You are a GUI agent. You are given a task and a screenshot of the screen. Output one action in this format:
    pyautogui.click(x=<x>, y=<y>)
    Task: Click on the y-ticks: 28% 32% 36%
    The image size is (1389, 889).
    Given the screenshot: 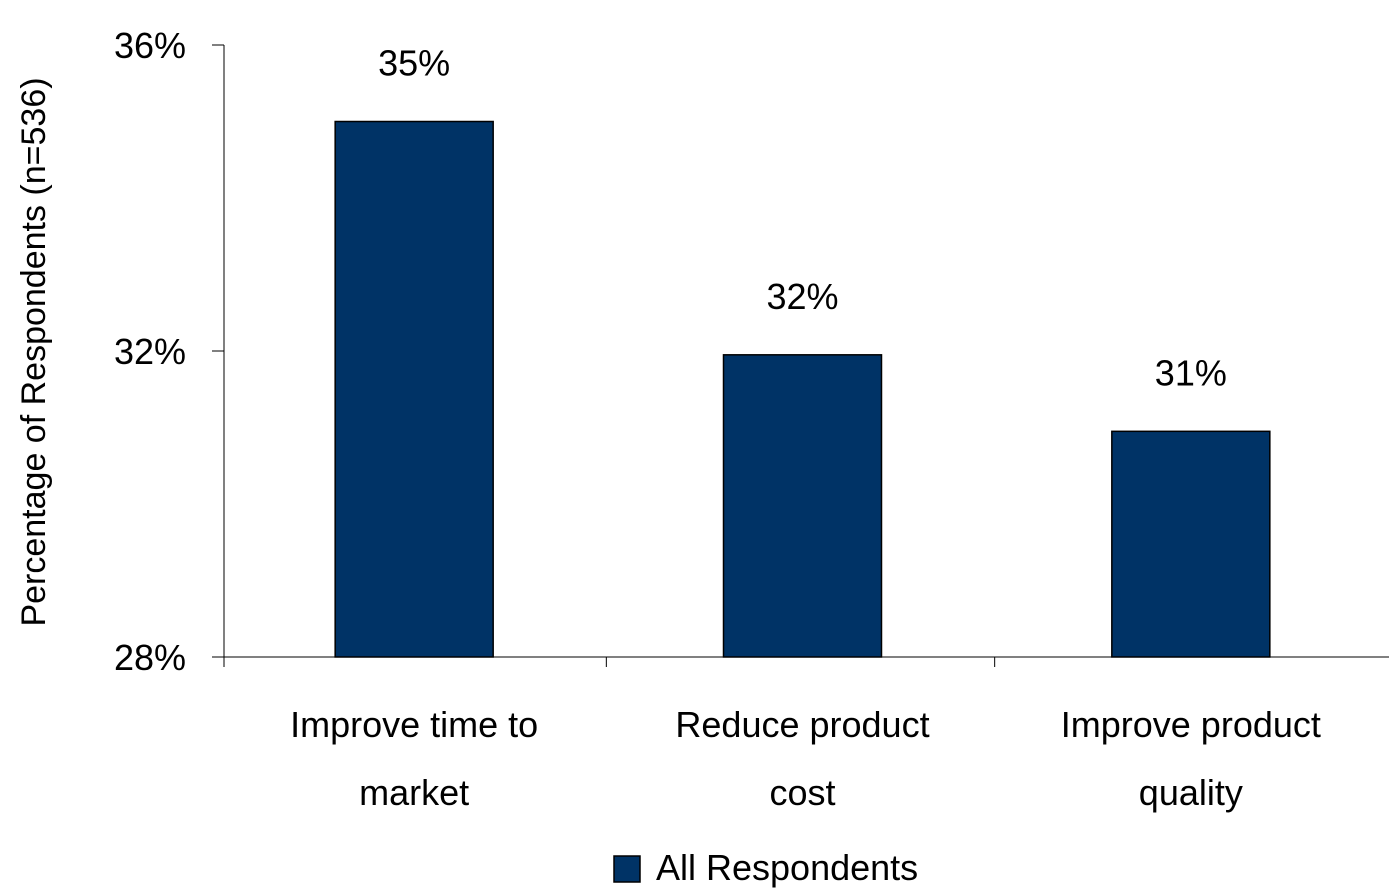 What is the action you would take?
    pyautogui.click(x=169, y=351)
    